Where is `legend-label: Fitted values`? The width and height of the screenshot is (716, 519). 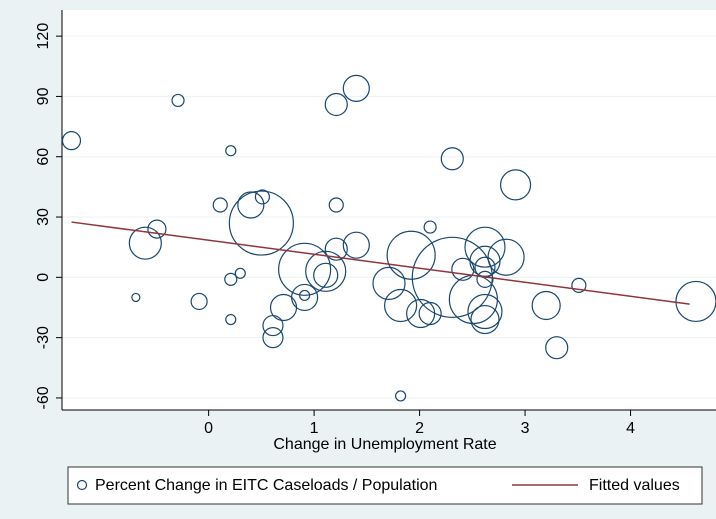 legend-label: Fitted values is located at coordinates (634, 485).